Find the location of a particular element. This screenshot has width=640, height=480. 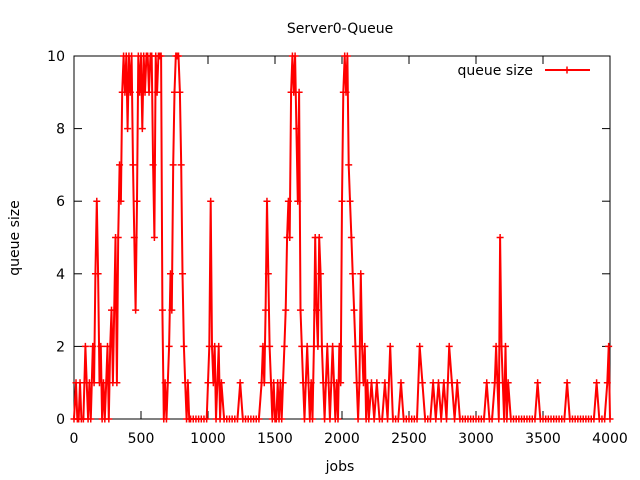

x-tick-label: 500 is located at coordinates (141, 439).